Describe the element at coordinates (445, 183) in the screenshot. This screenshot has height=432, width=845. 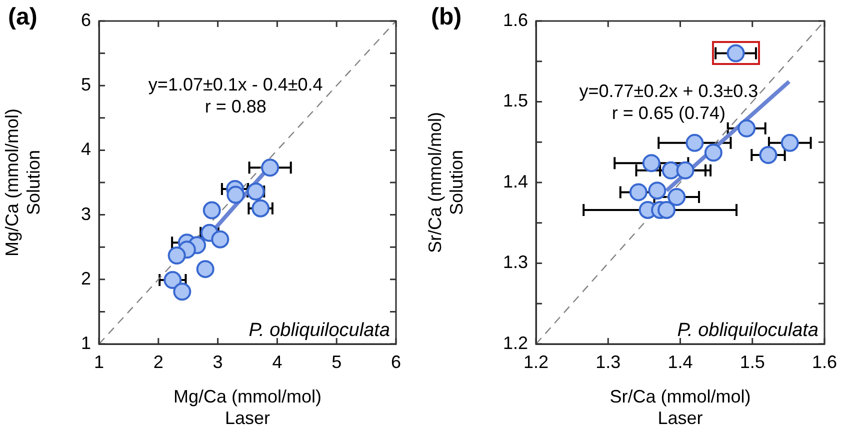
I see `y-axis-title: Sr/Ca (mmol/mol) Solution` at that location.